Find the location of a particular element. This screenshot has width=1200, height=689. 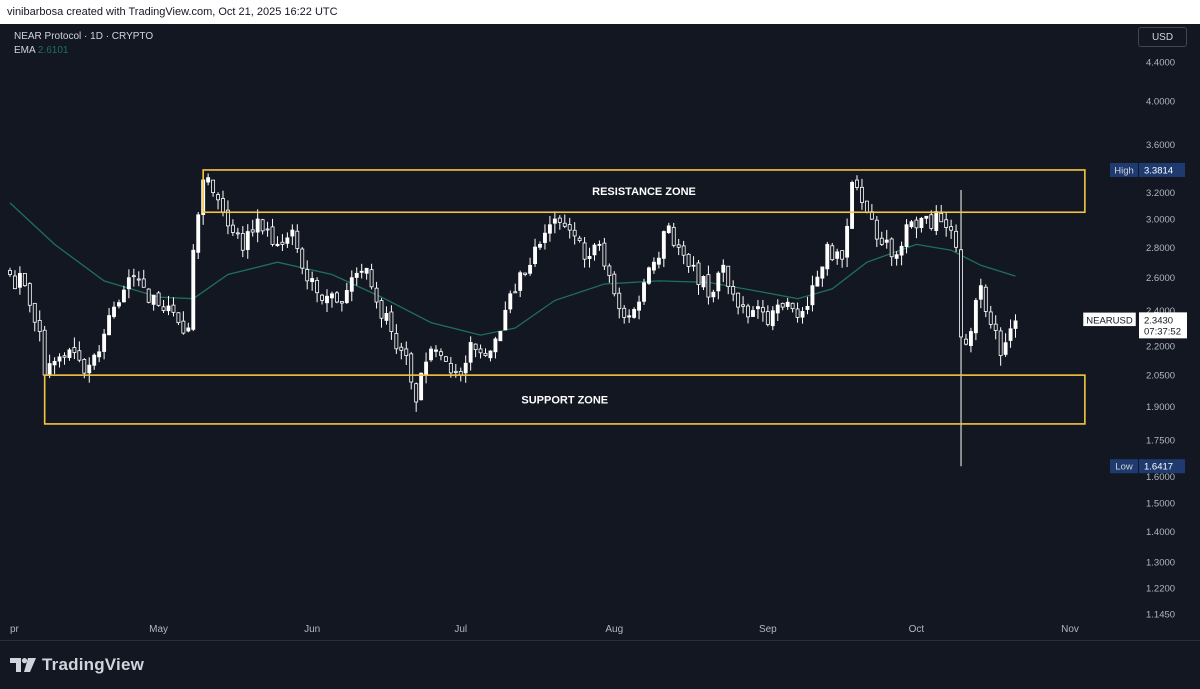

price-tick-label: 3.6000 is located at coordinates (1160, 145).